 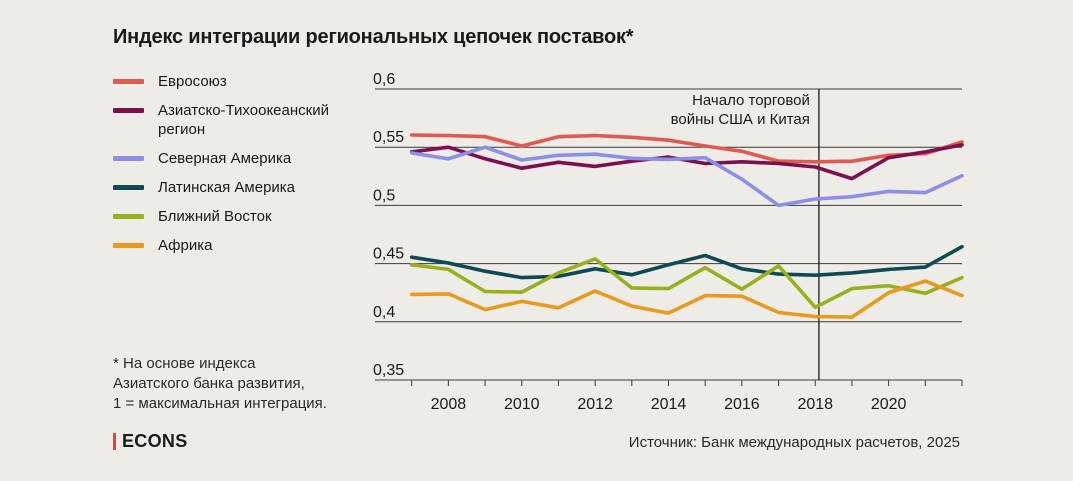 I want to click on legend-item: Северная Америка, so click(x=238, y=158).